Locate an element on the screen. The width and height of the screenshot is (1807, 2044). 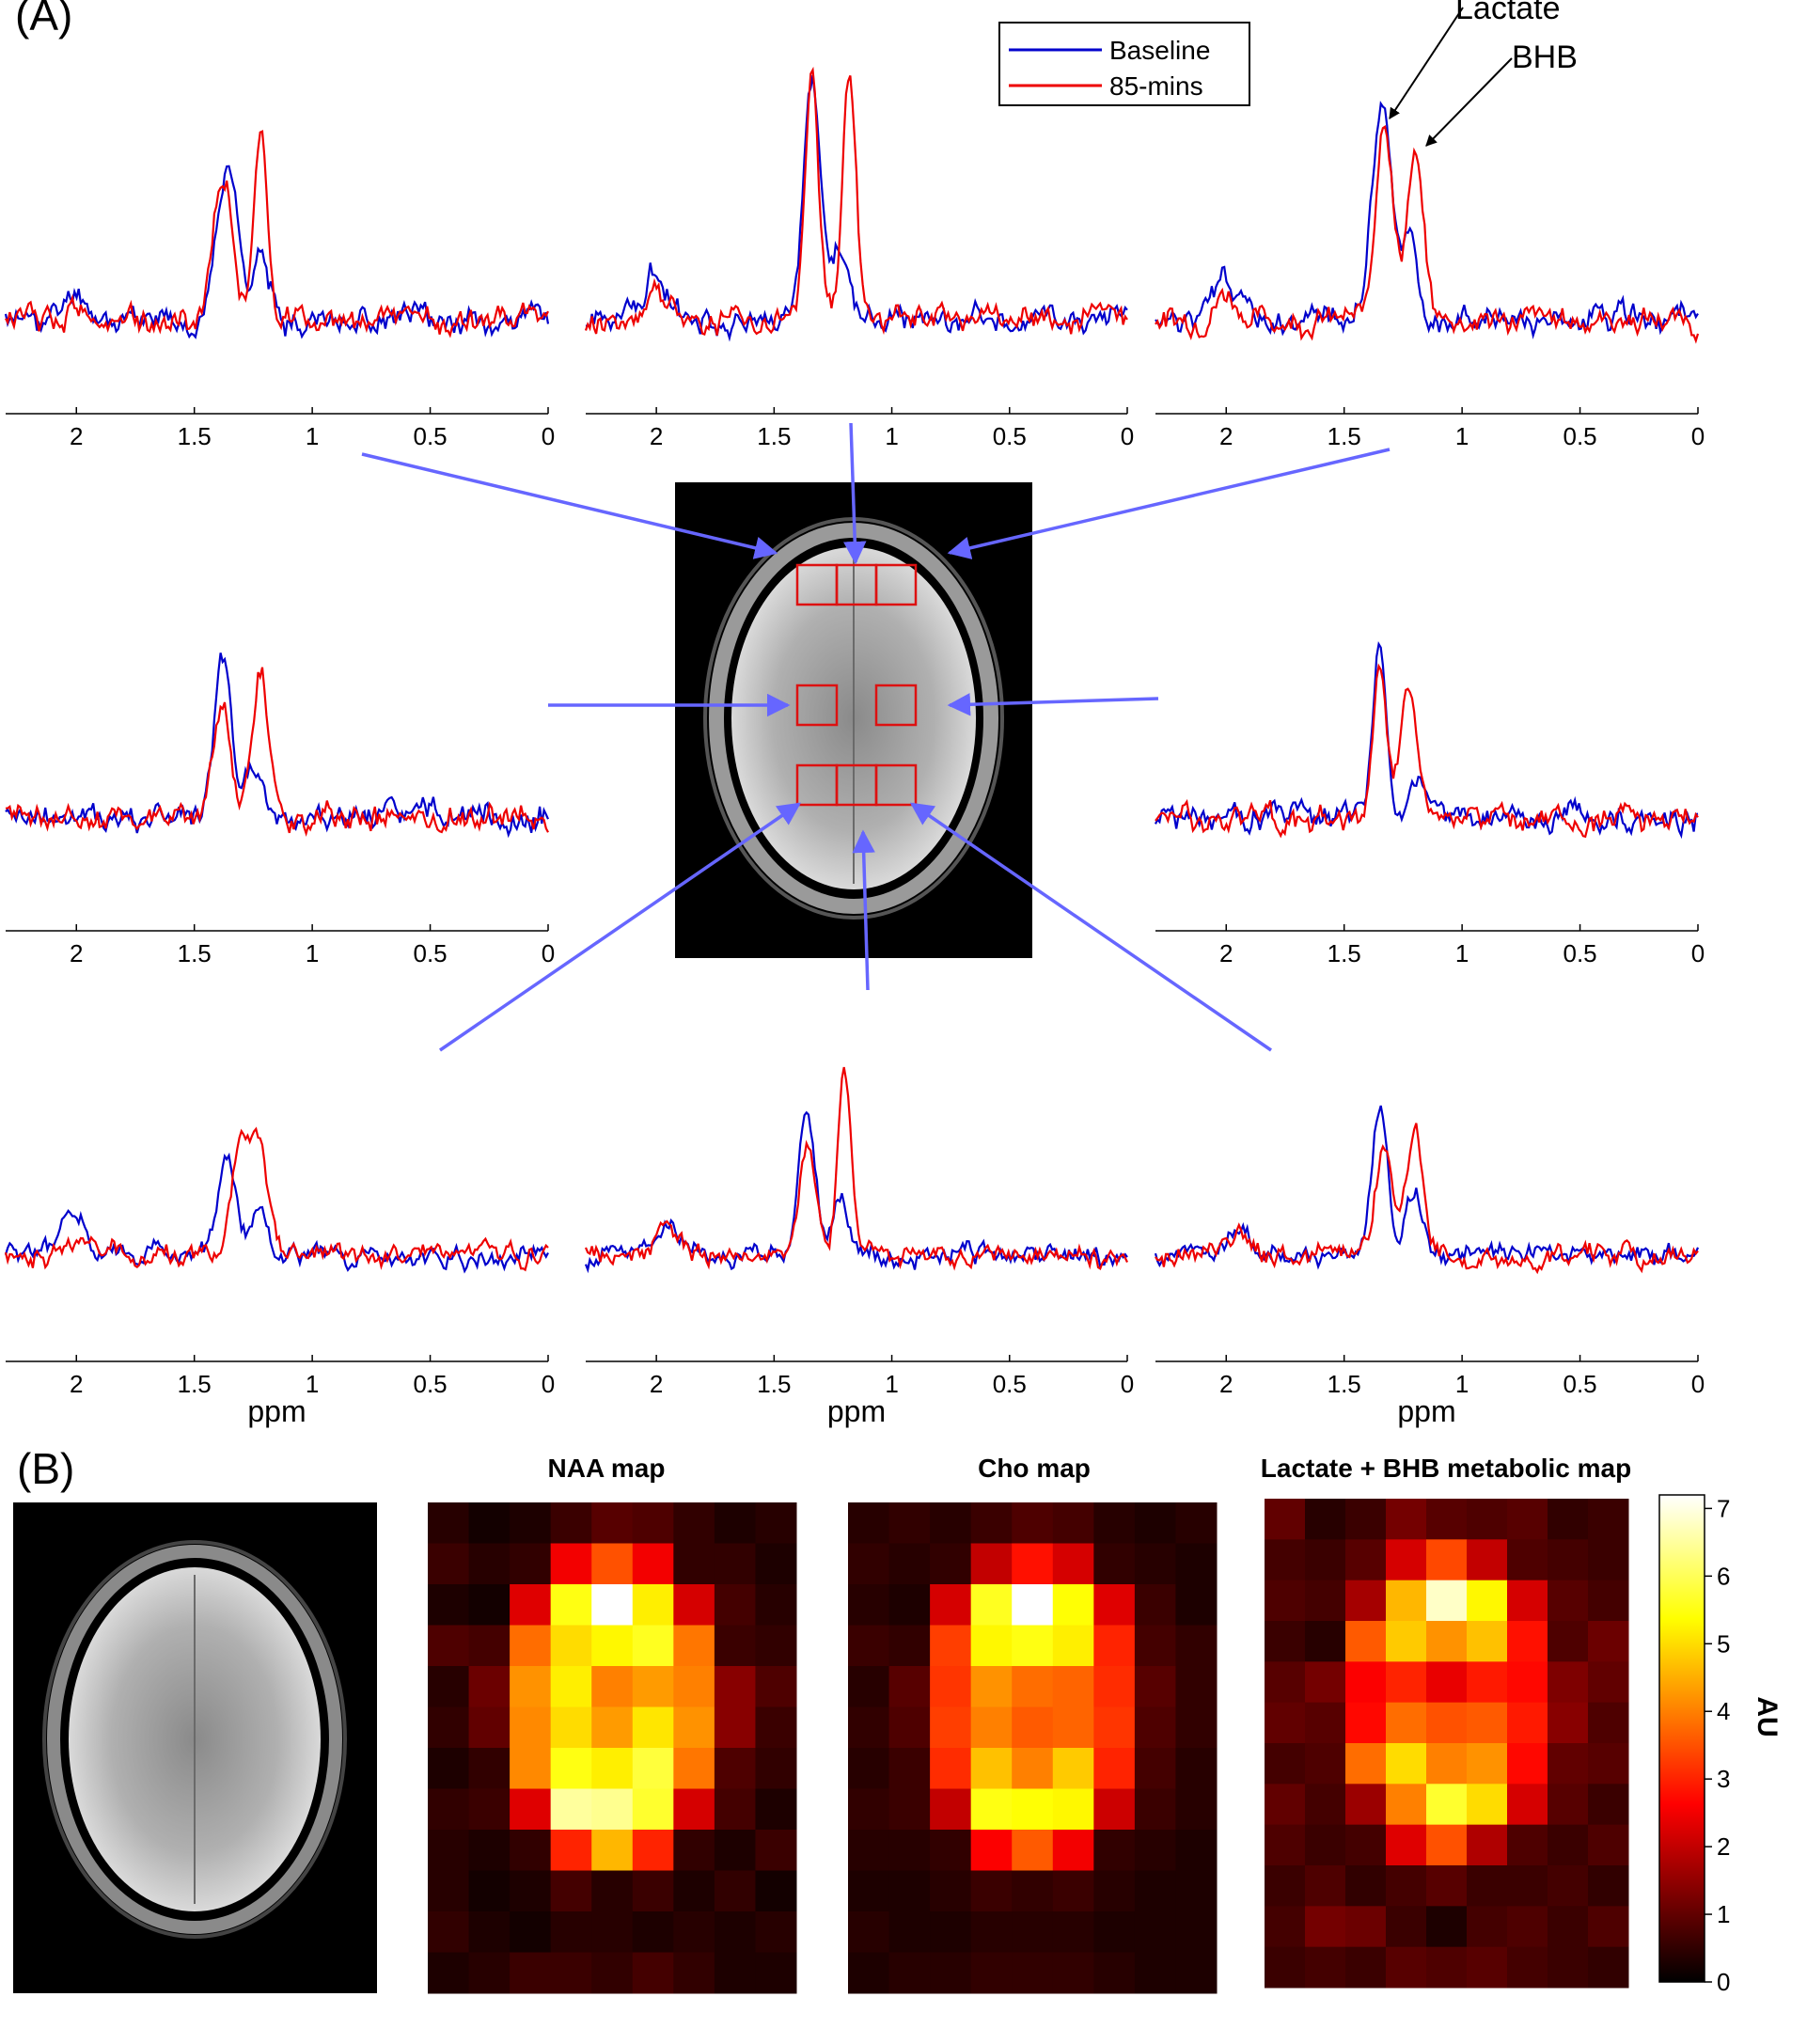
panel-label-a: (A) is located at coordinates (43, 19).